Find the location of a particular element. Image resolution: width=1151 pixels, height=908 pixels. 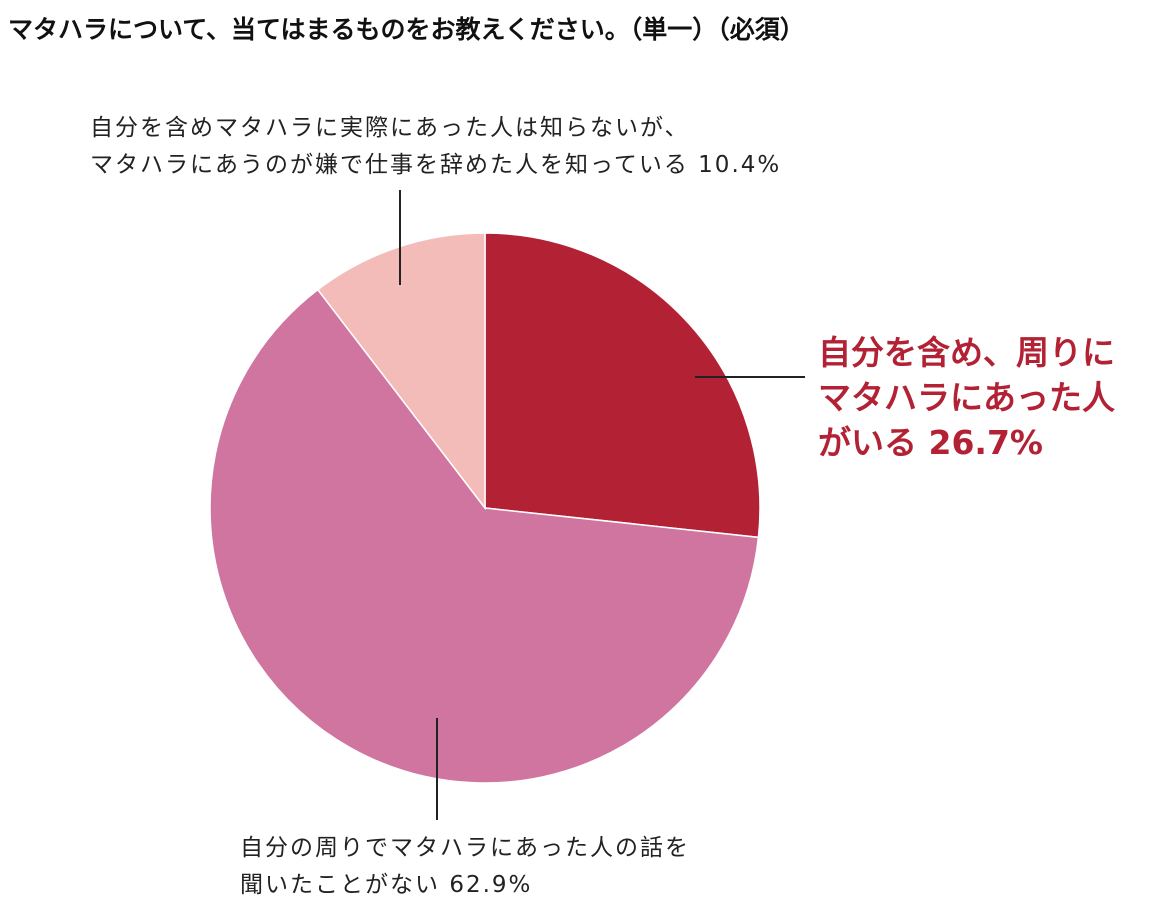

slice-label: 自分を含め、周りに マタハラにあった人 がいる 26.7% is located at coordinates (966, 397).